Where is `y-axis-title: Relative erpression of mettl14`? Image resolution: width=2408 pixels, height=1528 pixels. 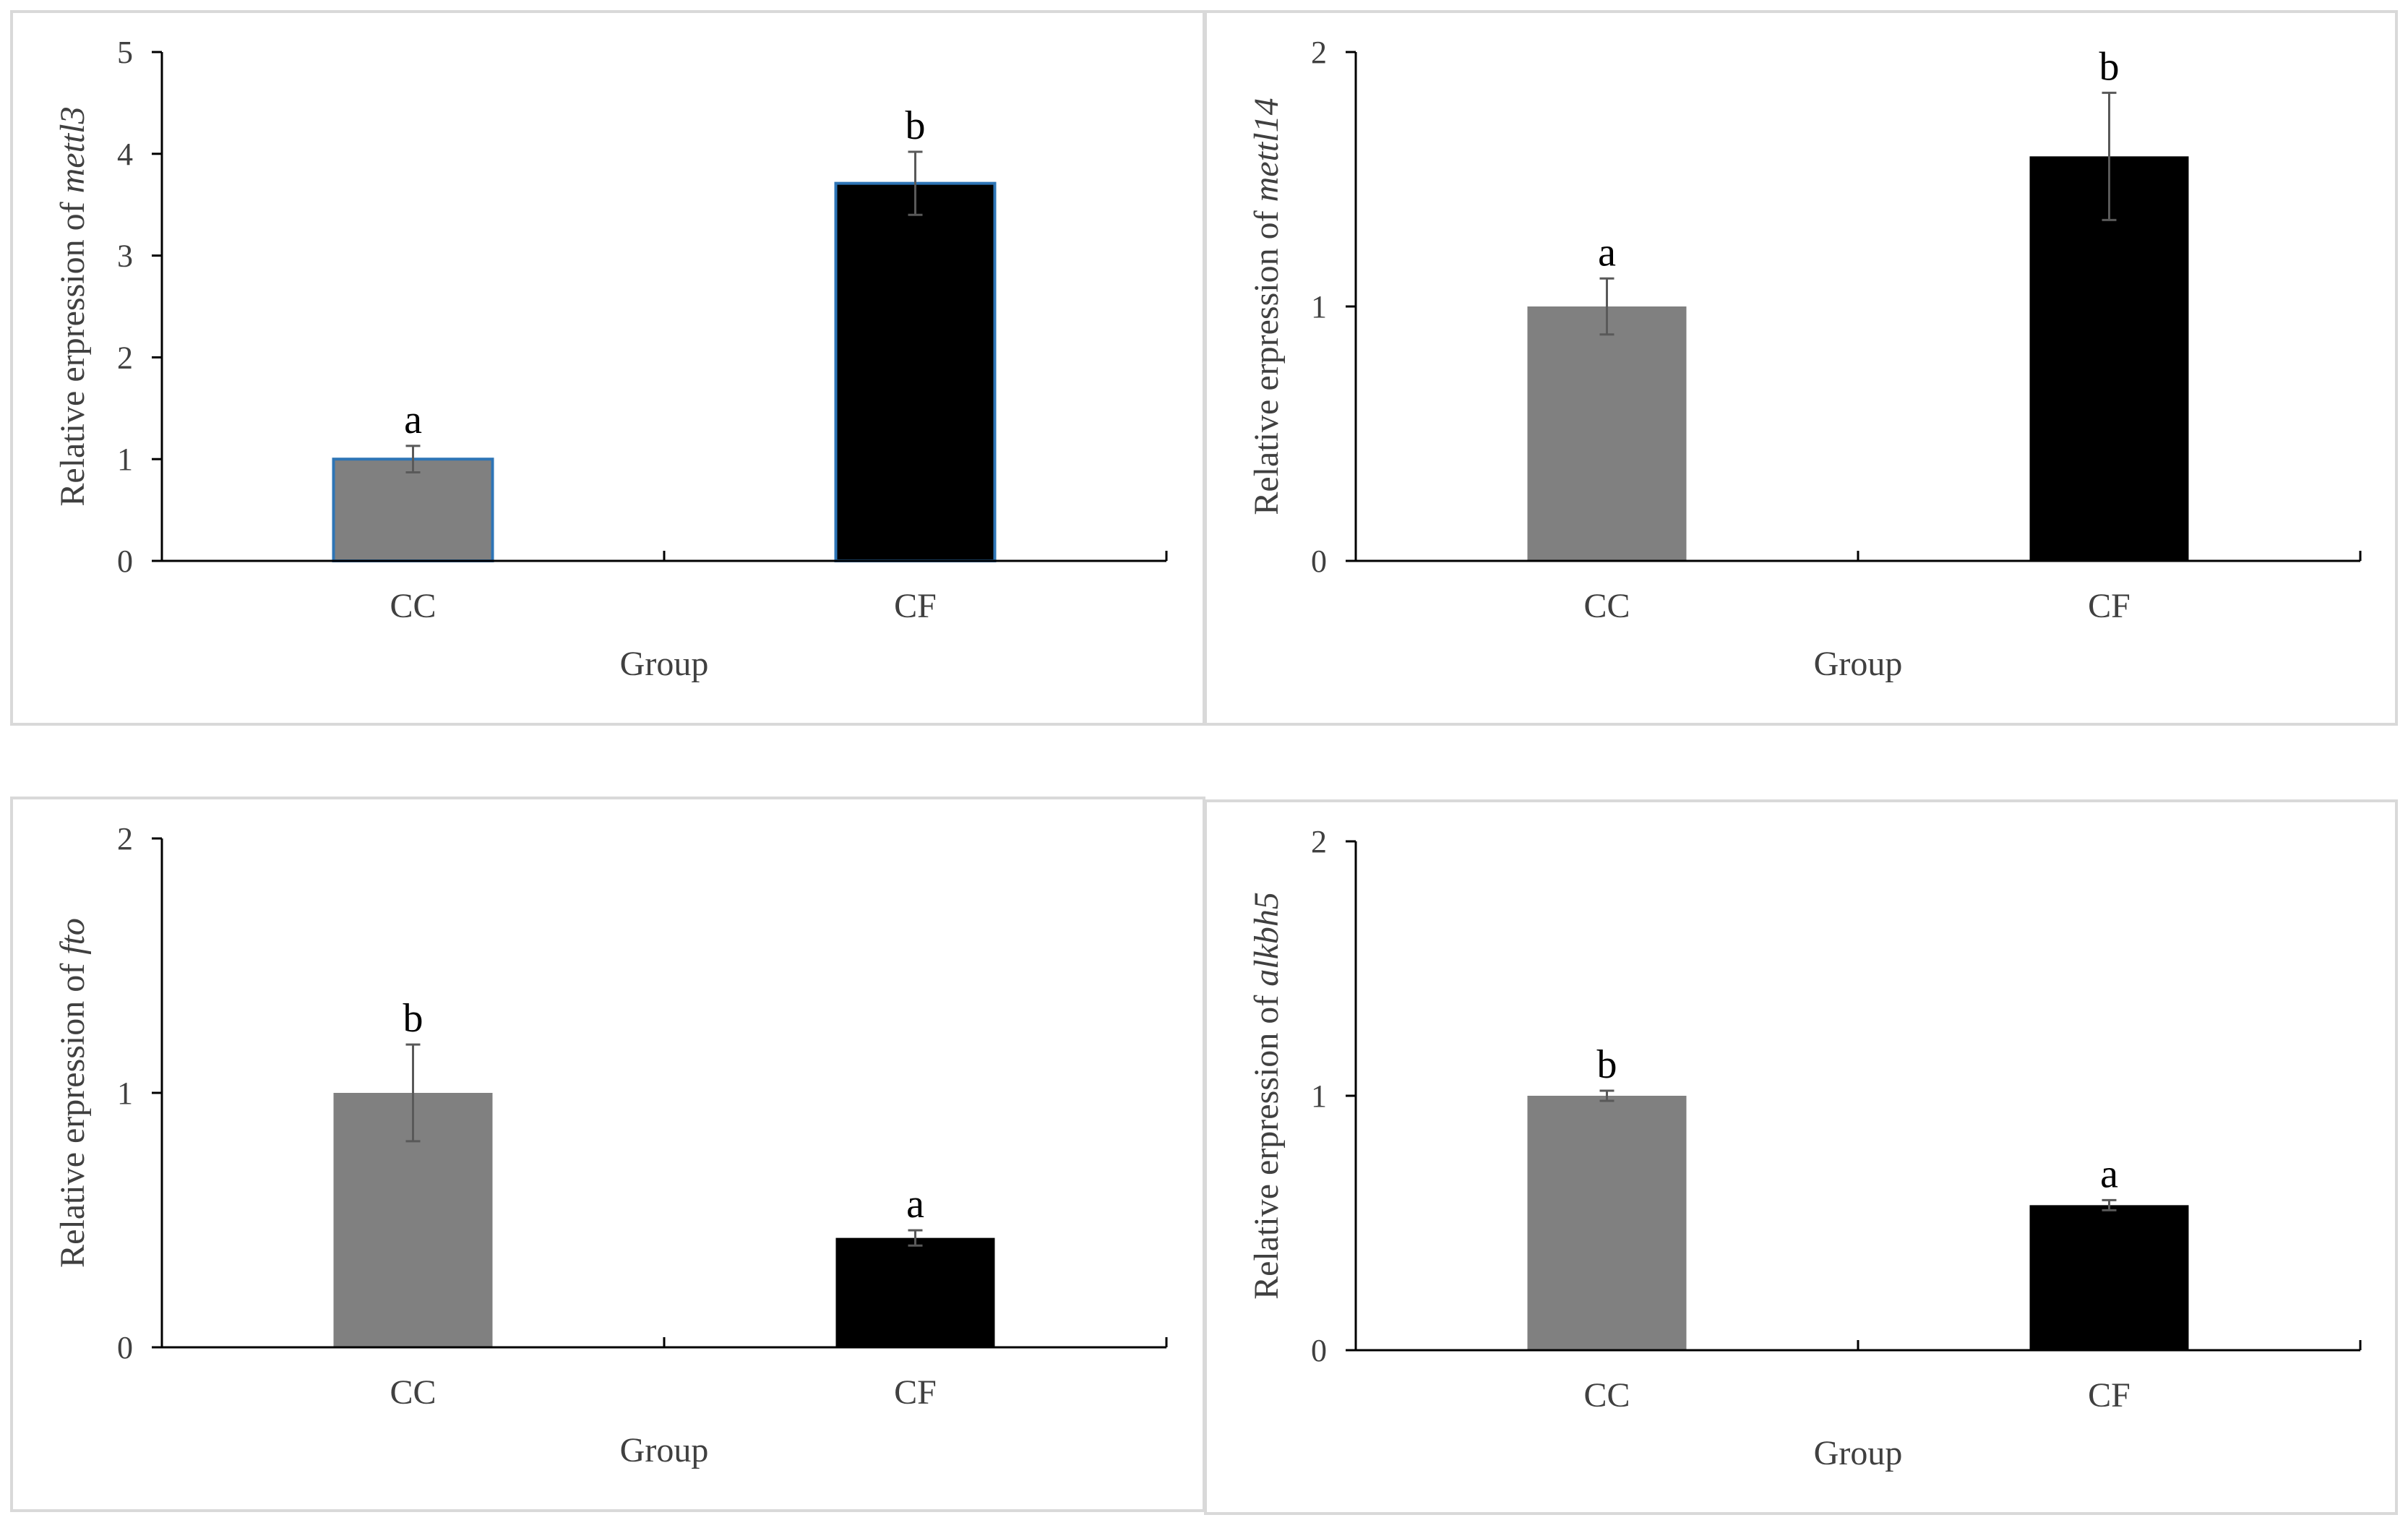 y-axis-title: Relative erpression of mettl14 is located at coordinates (1266, 306).